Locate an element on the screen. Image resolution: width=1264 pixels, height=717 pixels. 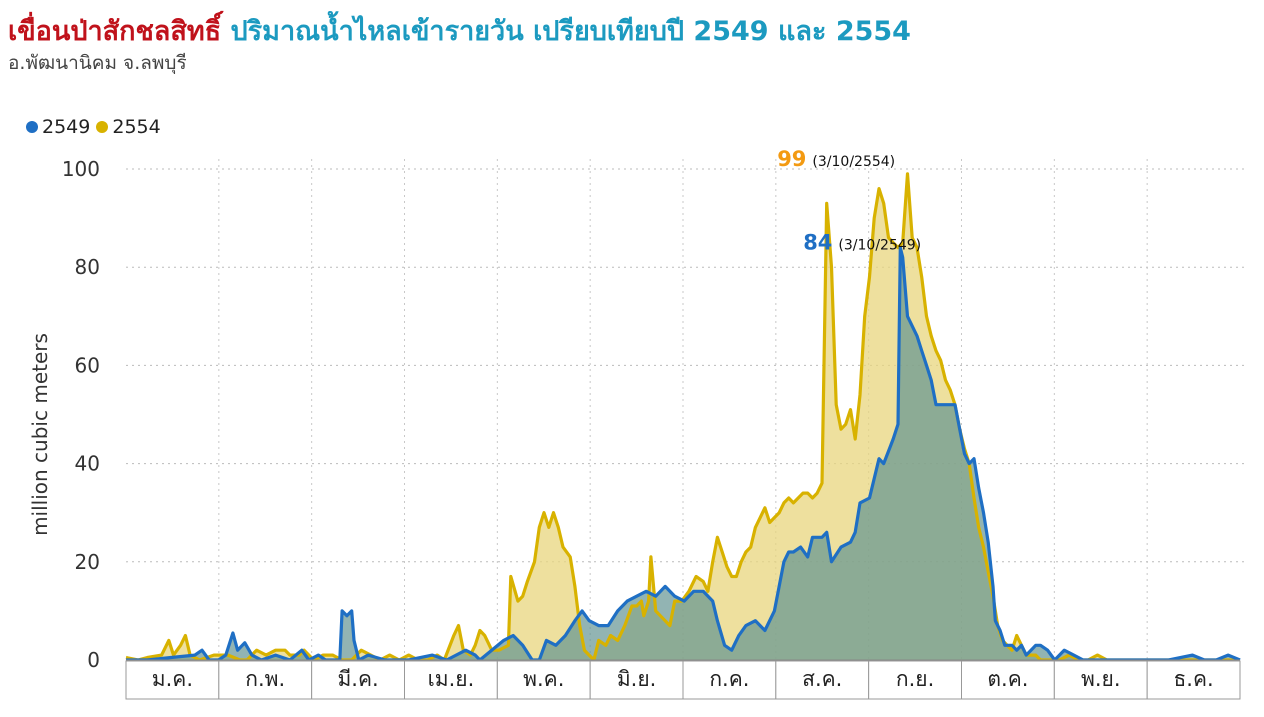
month-label-12: ธ.ค. is located at coordinates (1193, 679).